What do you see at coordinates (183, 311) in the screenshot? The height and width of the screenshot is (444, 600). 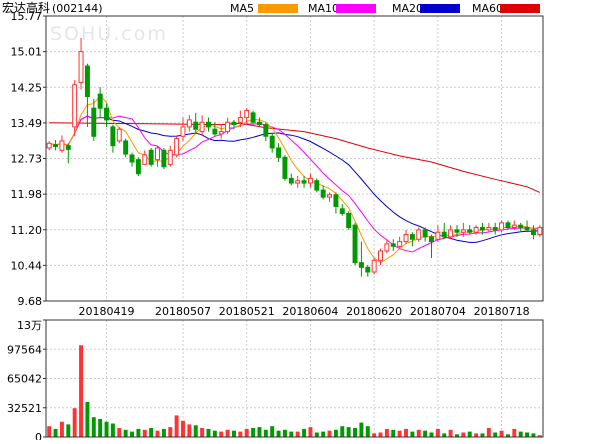 I see `date-tick-label: 20180507` at bounding box center [183, 311].